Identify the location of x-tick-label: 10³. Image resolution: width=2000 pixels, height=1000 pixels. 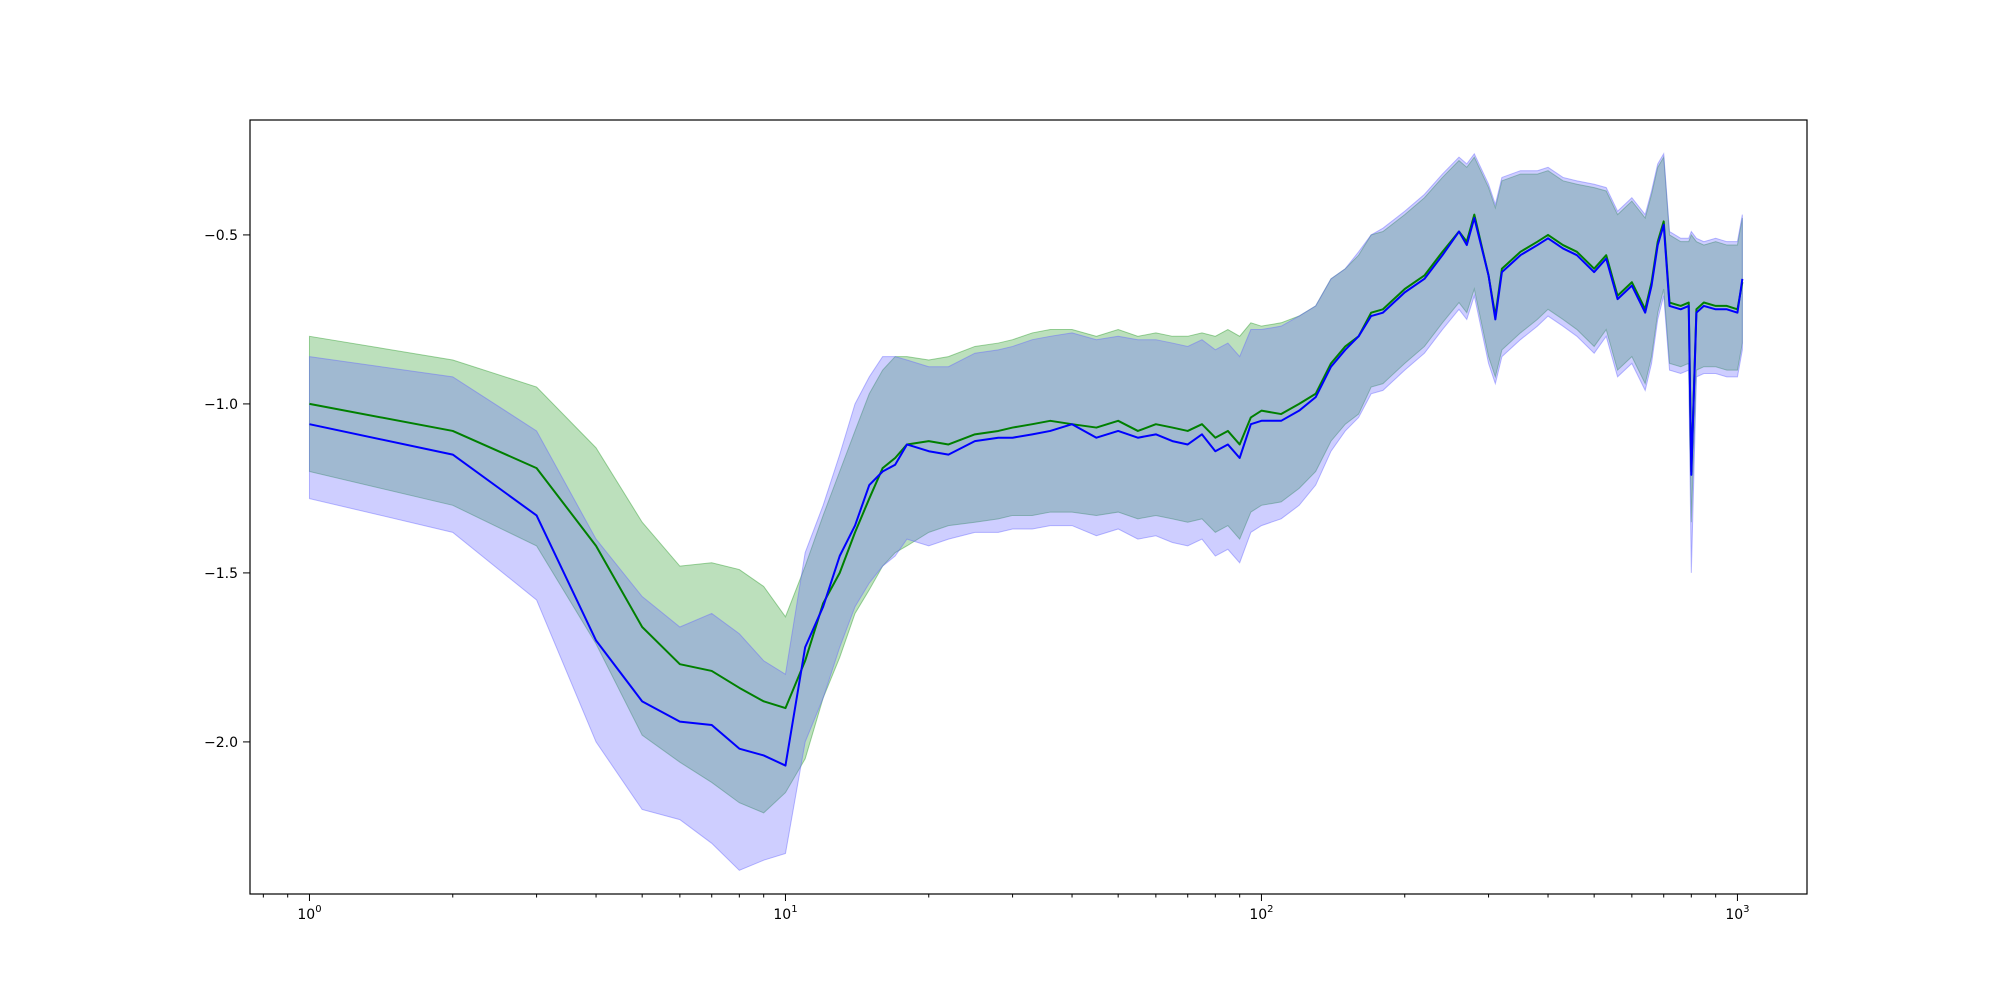
(1737, 913).